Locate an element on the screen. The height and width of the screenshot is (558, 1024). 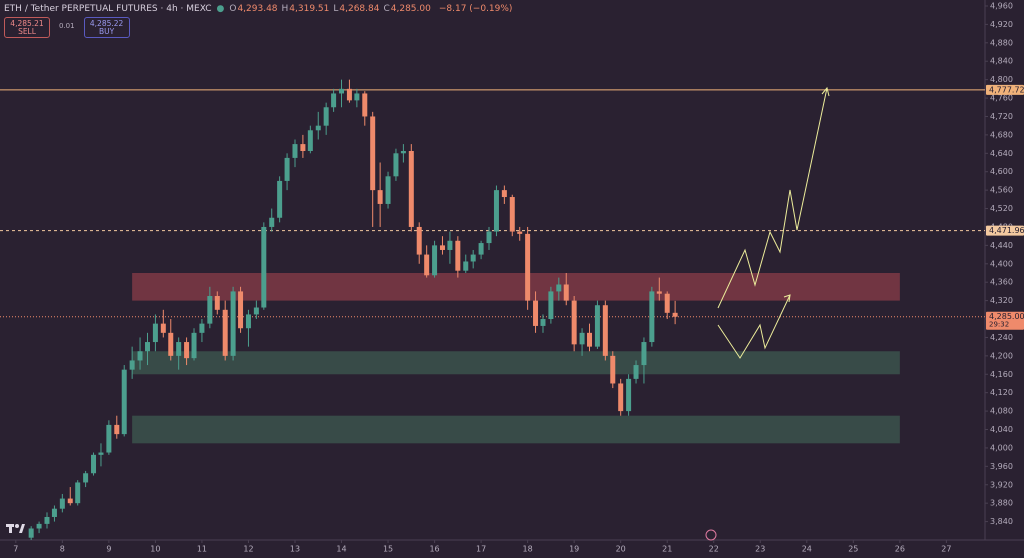
ohlc-key: L is located at coordinates (336, 8).